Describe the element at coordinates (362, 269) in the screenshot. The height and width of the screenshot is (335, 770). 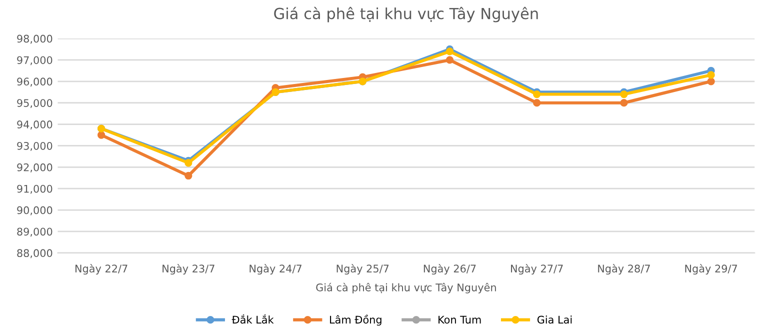
I see `x-tick-label: Ngày 25/7` at that location.